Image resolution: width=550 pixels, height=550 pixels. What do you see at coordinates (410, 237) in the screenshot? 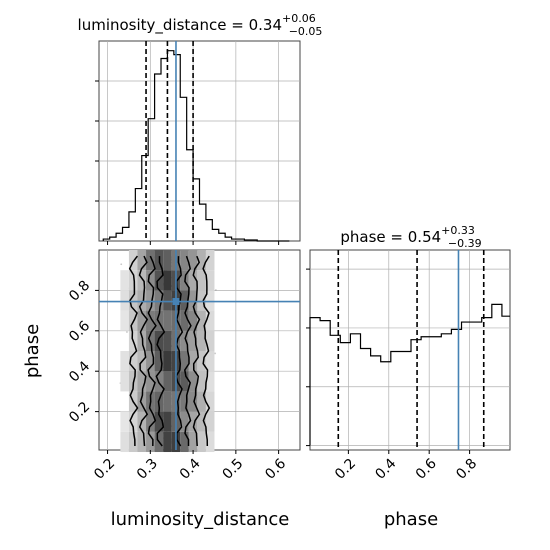
I see `title-phase: phase = 0.54+0.33 −0.39` at bounding box center [410, 237].